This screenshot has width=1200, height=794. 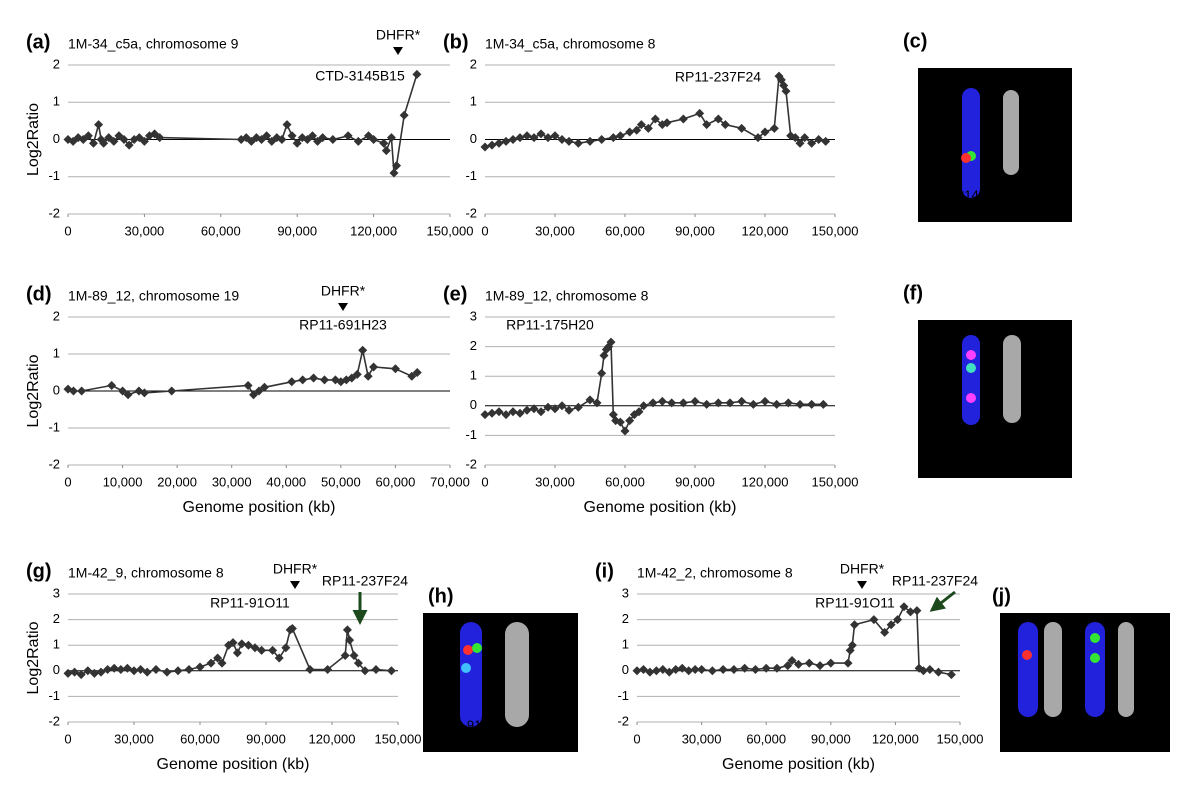 I want to click on x-tick-label: 90,000, so click(x=297, y=230).